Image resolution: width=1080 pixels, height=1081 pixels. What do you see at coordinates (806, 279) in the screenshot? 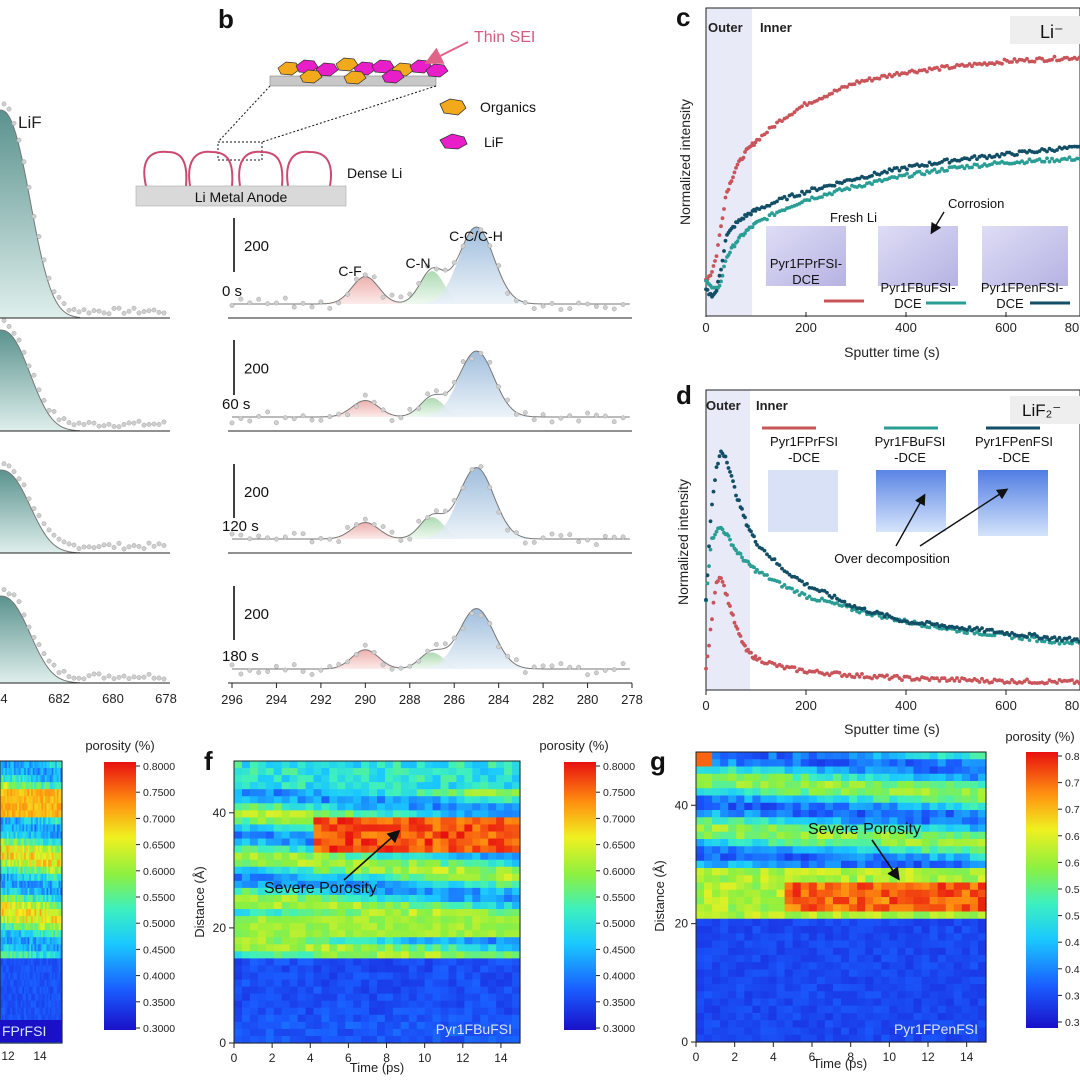
I see `panel-c-legend-pyr-2: DCE` at bounding box center [806, 279].